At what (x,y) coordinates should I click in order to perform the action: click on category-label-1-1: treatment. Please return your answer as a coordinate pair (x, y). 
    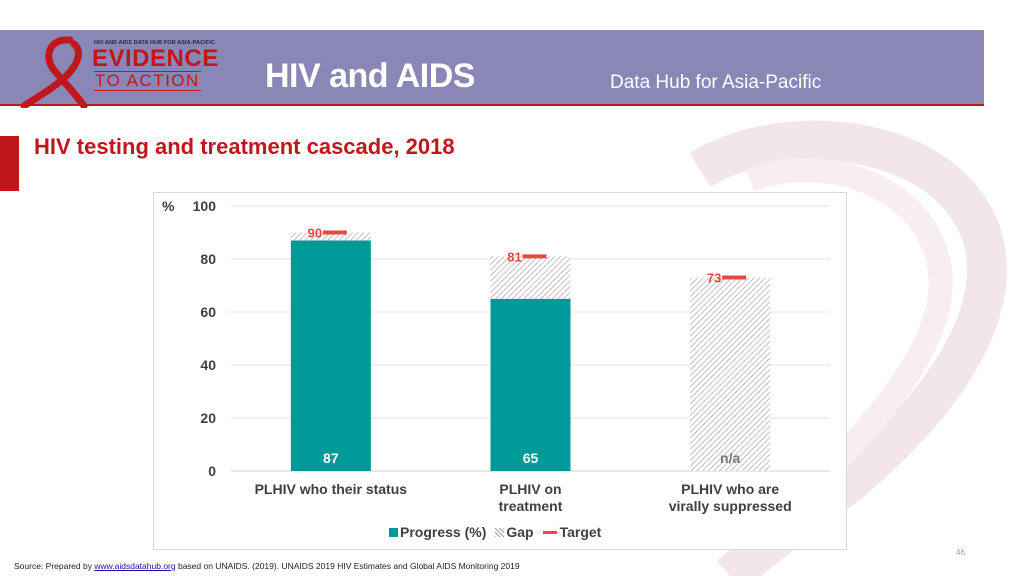
    Looking at the image, I should click on (531, 506).